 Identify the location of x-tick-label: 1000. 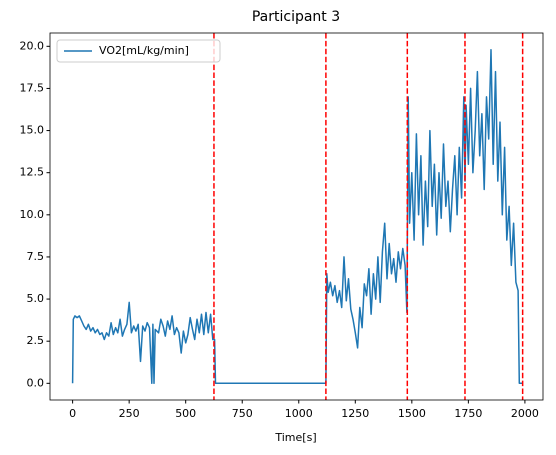
(299, 413).